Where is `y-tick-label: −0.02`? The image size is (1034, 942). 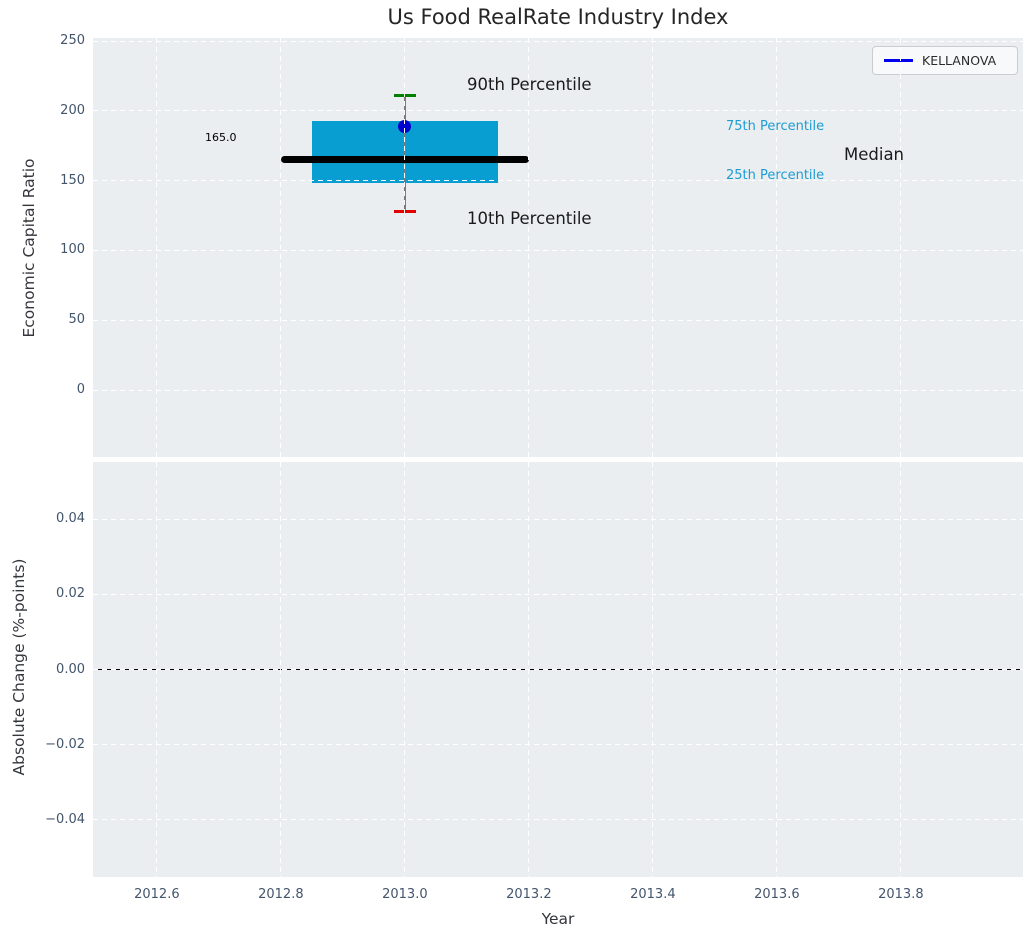
y-tick-label: −0.02 is located at coordinates (65, 744).